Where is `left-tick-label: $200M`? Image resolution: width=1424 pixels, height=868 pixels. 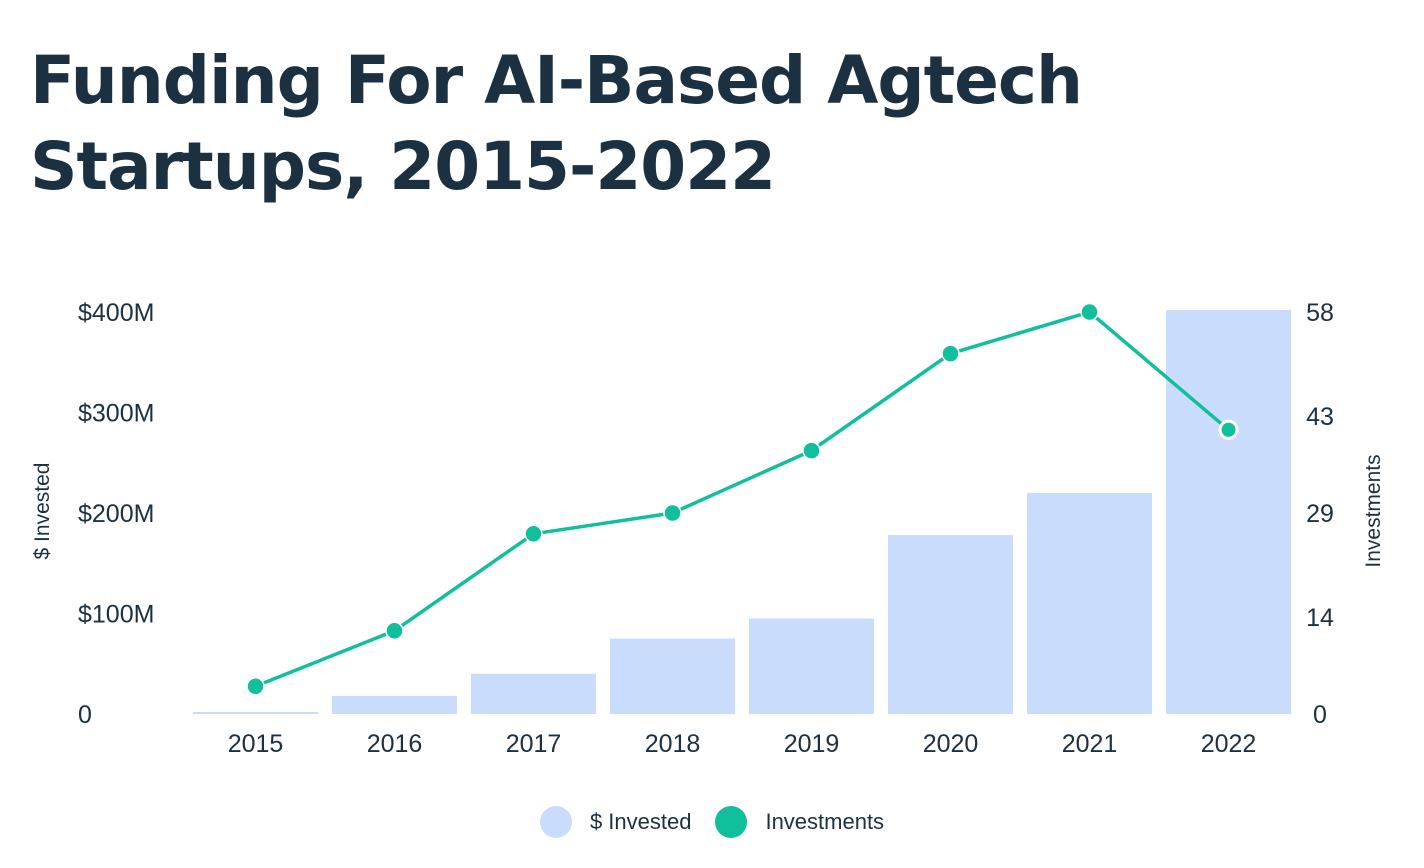
left-tick-label: $200M is located at coordinates (116, 514).